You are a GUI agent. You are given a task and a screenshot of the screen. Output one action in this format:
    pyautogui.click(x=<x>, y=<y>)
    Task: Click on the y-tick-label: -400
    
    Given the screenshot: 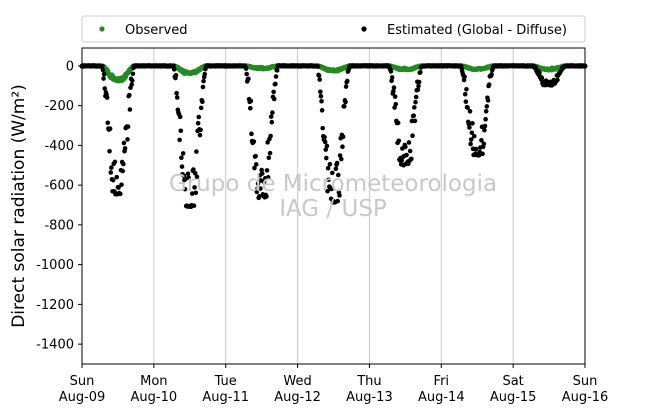 What is the action you would take?
    pyautogui.click(x=59, y=146)
    